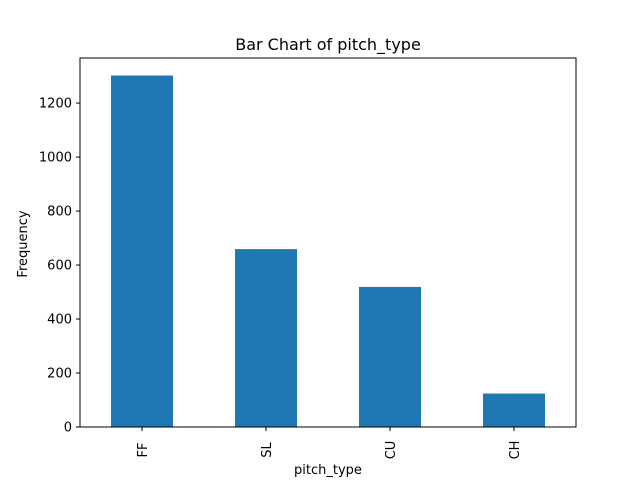 This screenshot has width=640, height=484. What do you see at coordinates (55, 104) in the screenshot?
I see `y-tick-label: 1200` at bounding box center [55, 104].